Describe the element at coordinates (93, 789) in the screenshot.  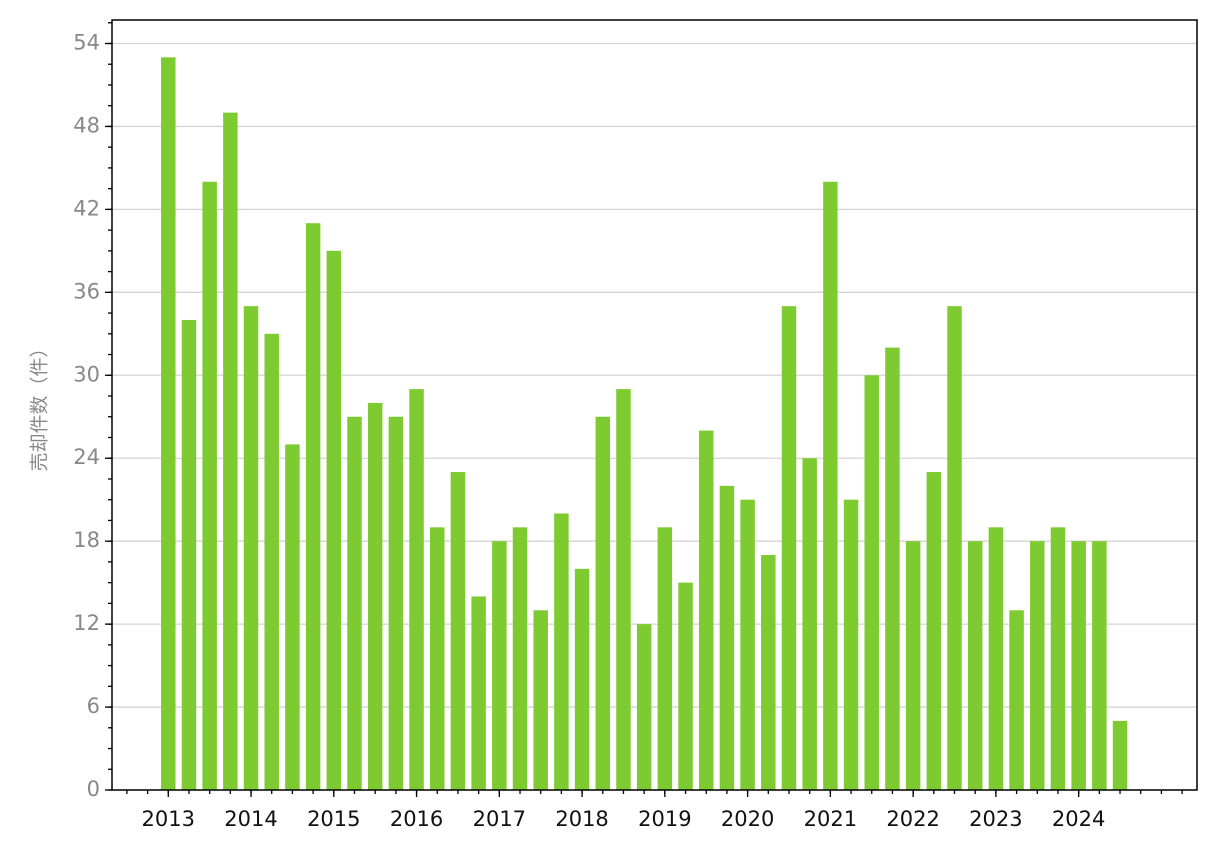
I see `y-tick-label: 0` at that location.